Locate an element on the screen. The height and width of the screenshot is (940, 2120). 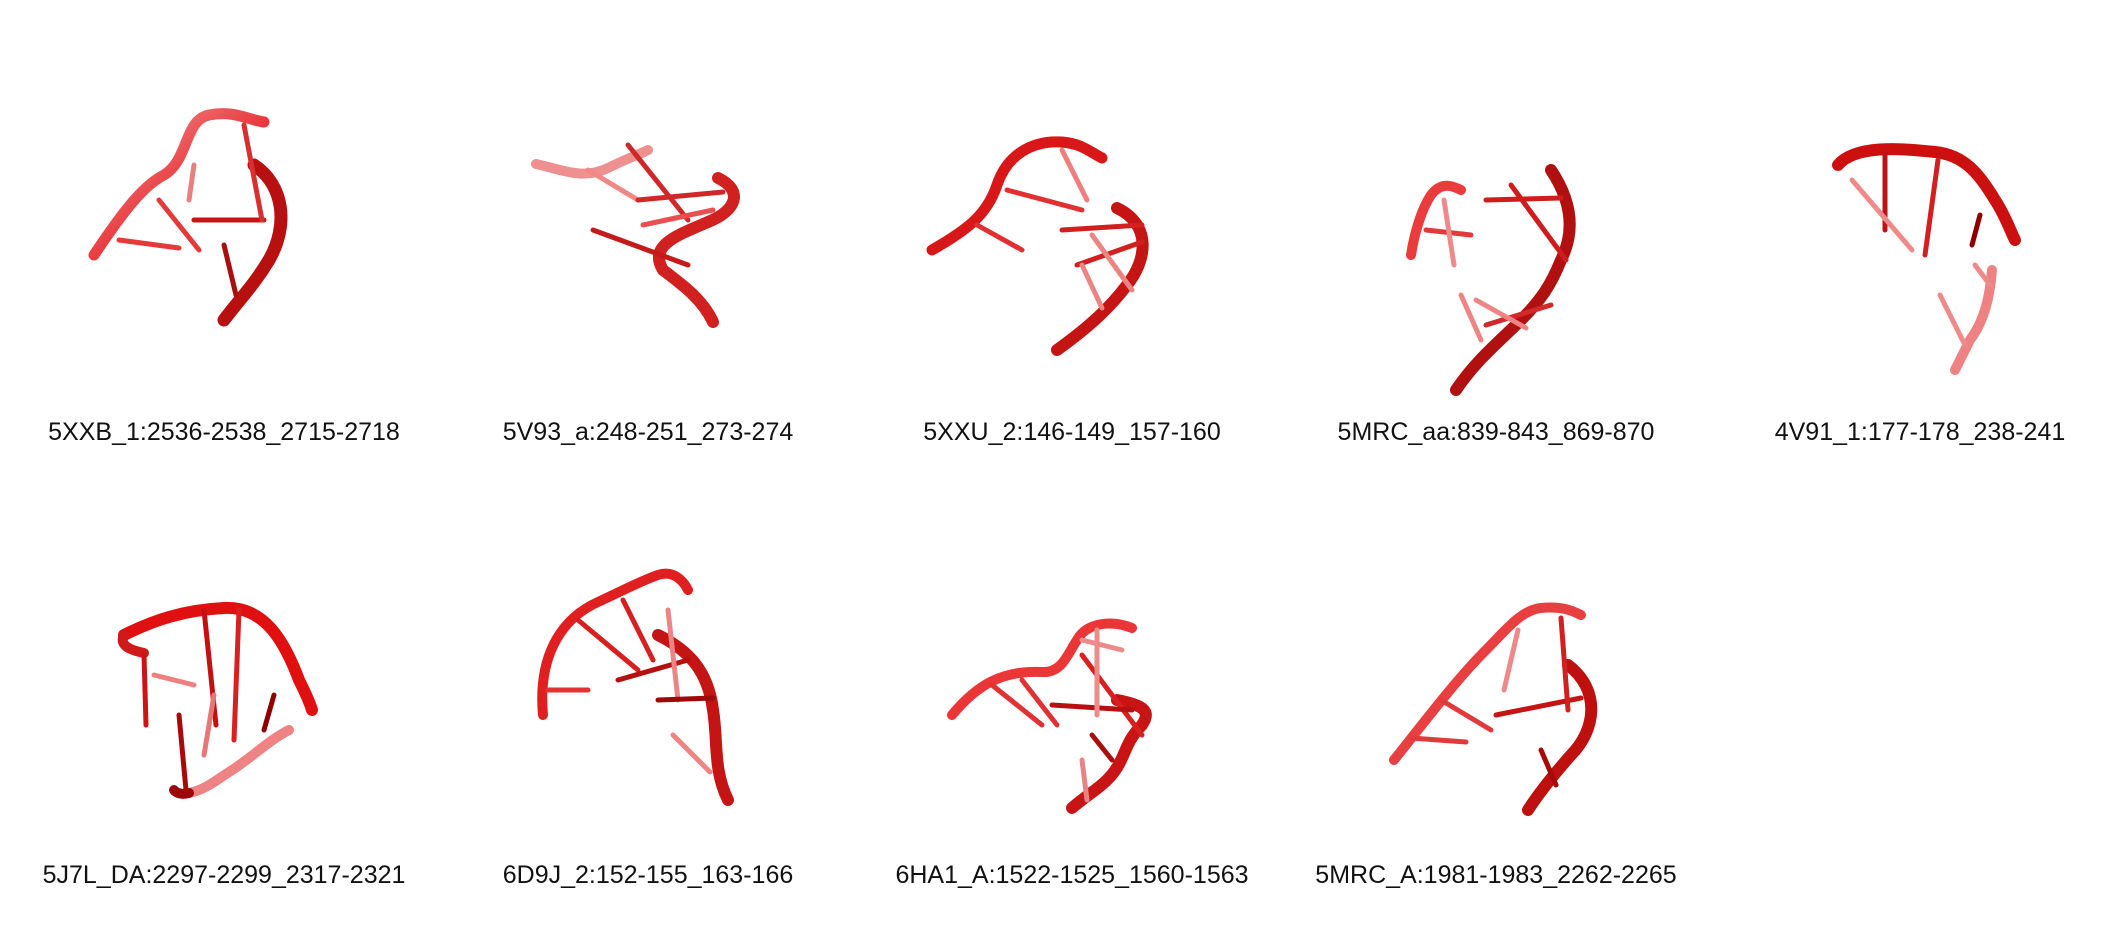
structure-card: 5XXB_1:2536-2538_2715-2718 is located at coordinates (224, 235).